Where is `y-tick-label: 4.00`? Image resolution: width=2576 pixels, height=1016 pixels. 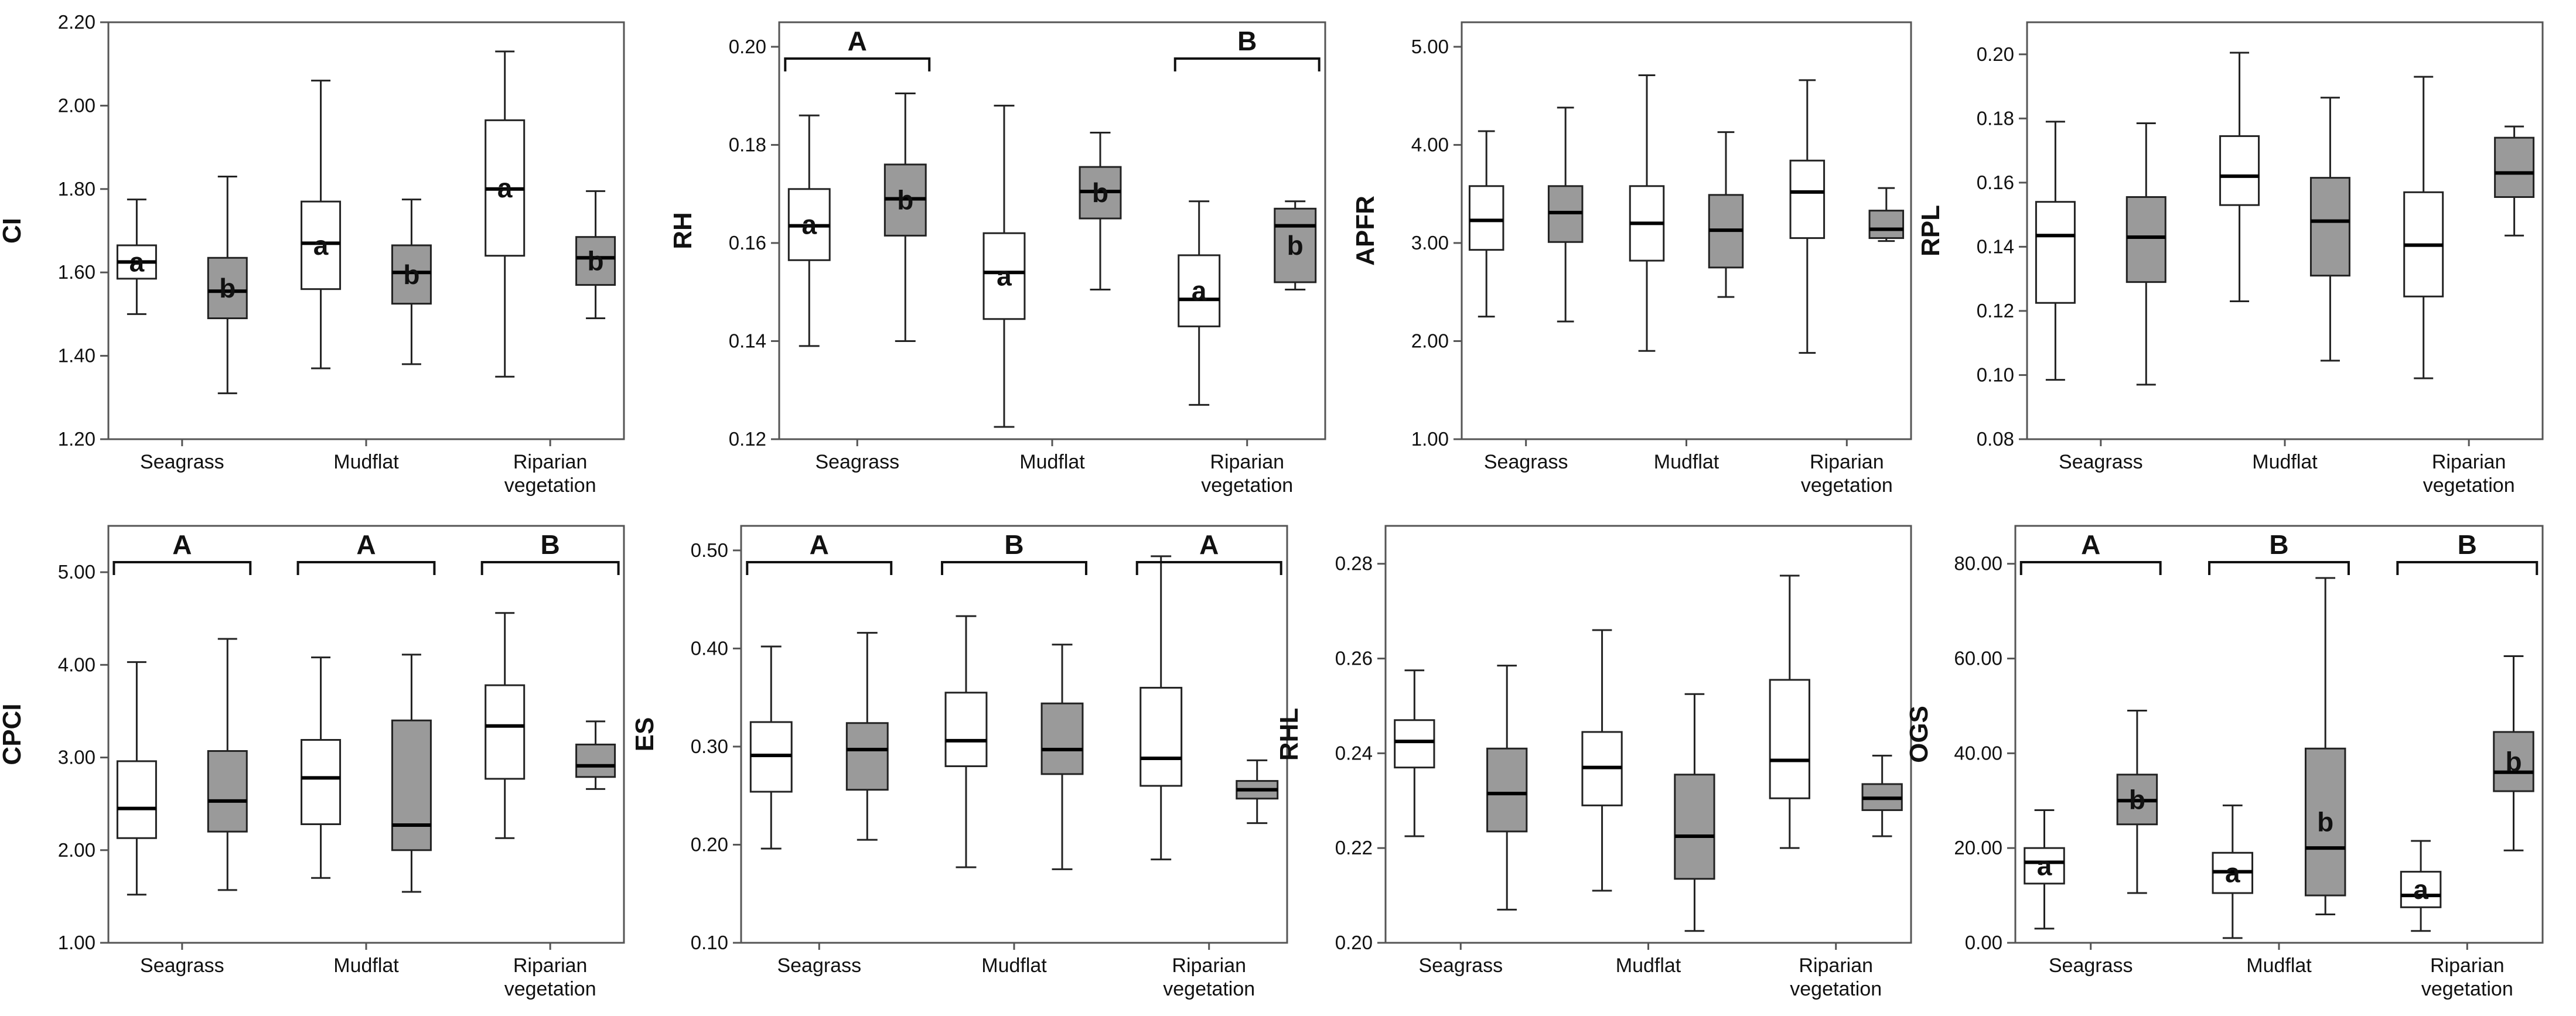
y-tick-label: 4.00 is located at coordinates (76, 664).